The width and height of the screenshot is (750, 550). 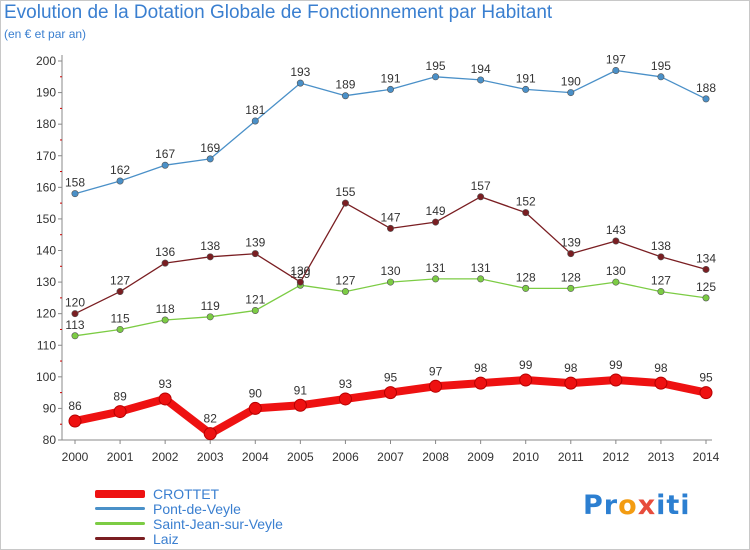 What do you see at coordinates (345, 457) in the screenshot?
I see `x-tick-label: 2006` at bounding box center [345, 457].